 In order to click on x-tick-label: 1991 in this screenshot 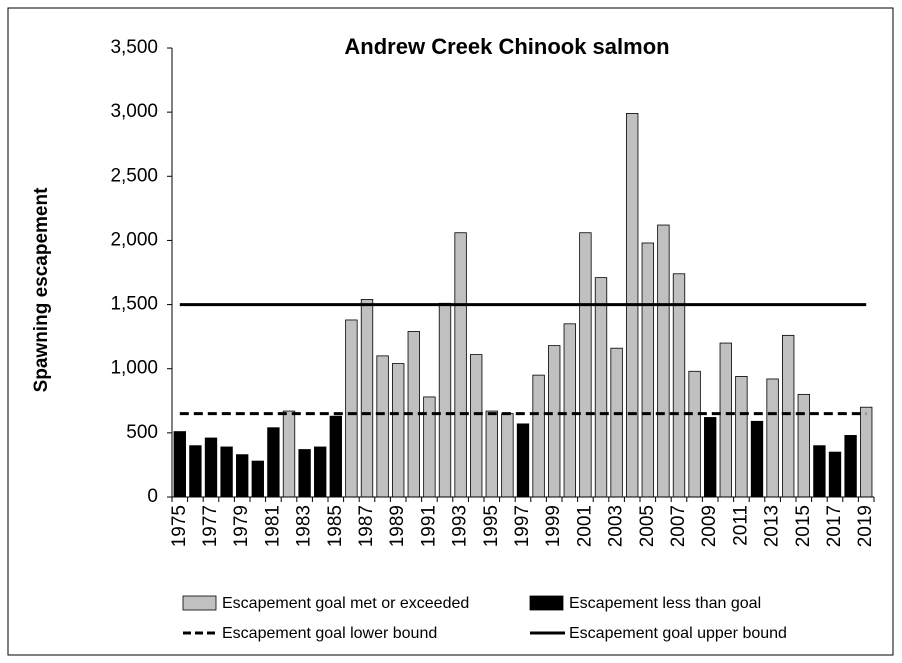, I will do `click(428, 526)`.